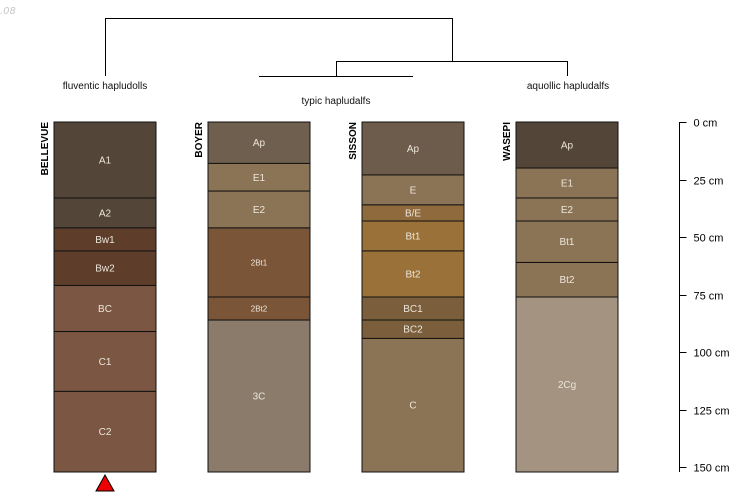 This screenshot has width=750, height=500. Describe the element at coordinates (259, 308) in the screenshot. I see `horizon-label: 2Bt2` at that location.